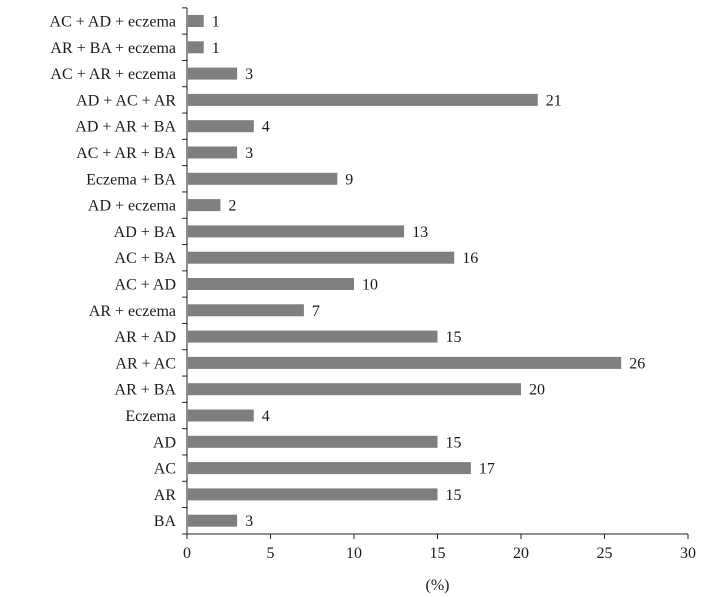 Image resolution: width=703 pixels, height=597 pixels. I want to click on x-tick-label: 30, so click(688, 553).